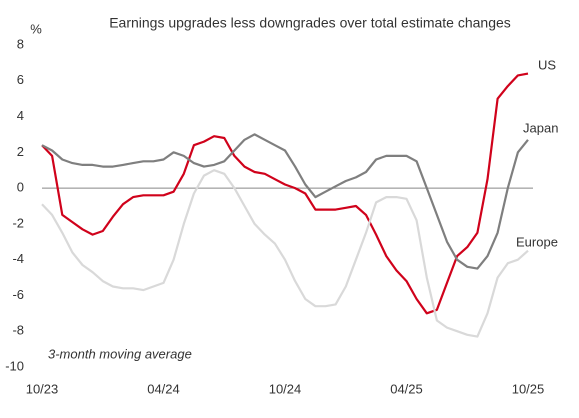 Image resolution: width=579 pixels, height=418 pixels. Describe the element at coordinates (18, 330) in the screenshot. I see `y-tick-label: -8` at that location.